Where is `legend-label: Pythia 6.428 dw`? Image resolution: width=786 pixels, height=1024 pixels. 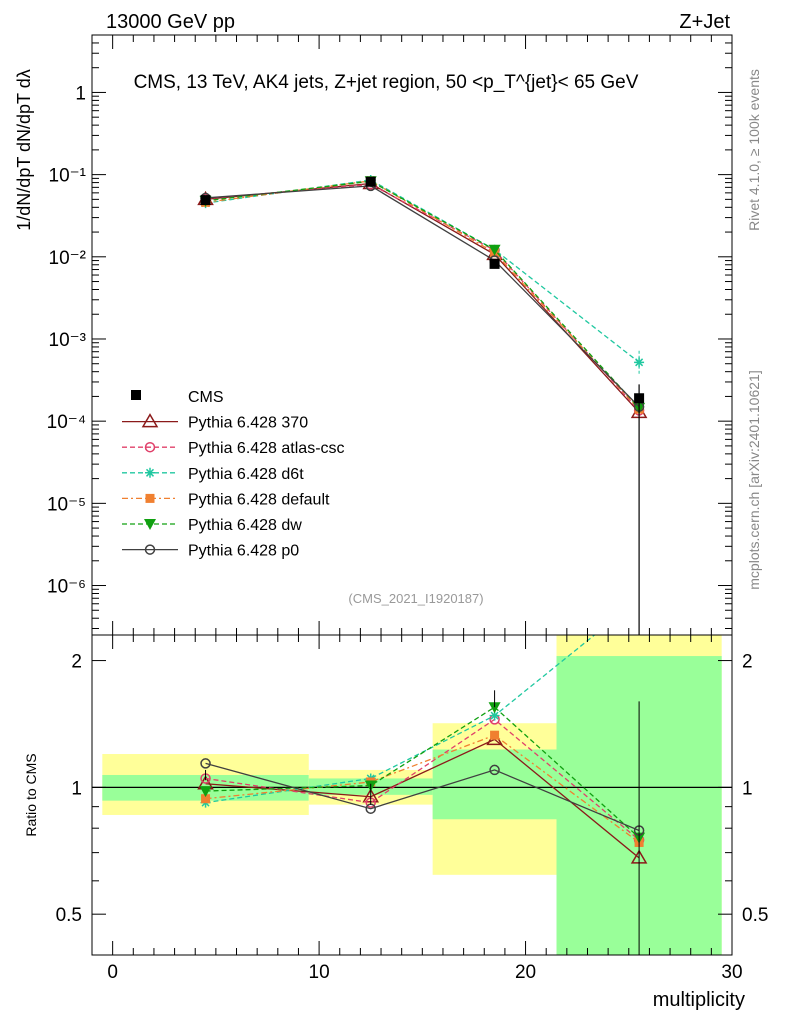
legend-label: Pythia 6.428 dw is located at coordinates (245, 525).